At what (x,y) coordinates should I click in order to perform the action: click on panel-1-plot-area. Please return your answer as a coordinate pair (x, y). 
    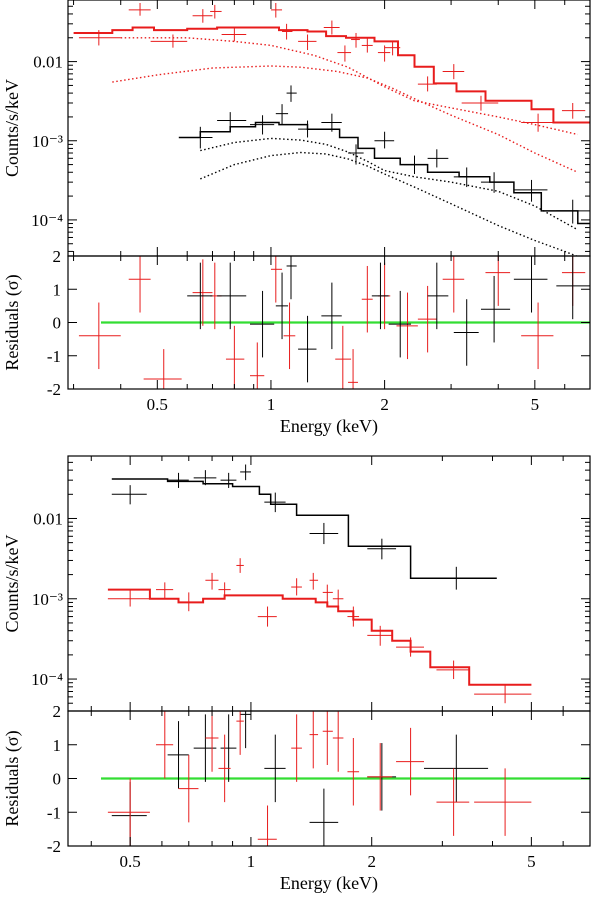
    Looking at the image, I should click on (334, 322).